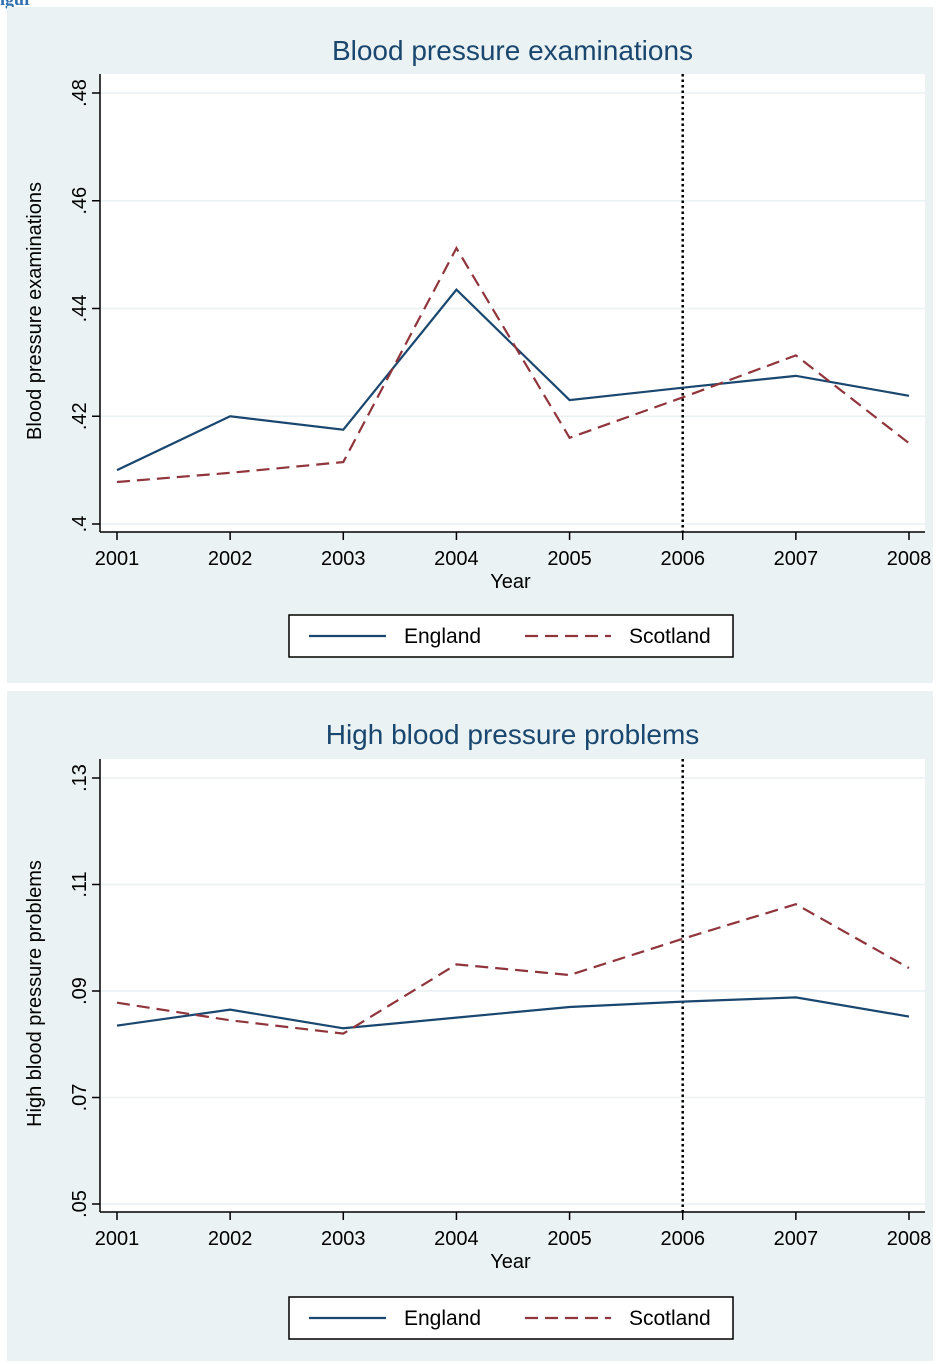 The height and width of the screenshot is (1364, 937). I want to click on y-axis-label: High blood pressure problems, so click(35, 993).